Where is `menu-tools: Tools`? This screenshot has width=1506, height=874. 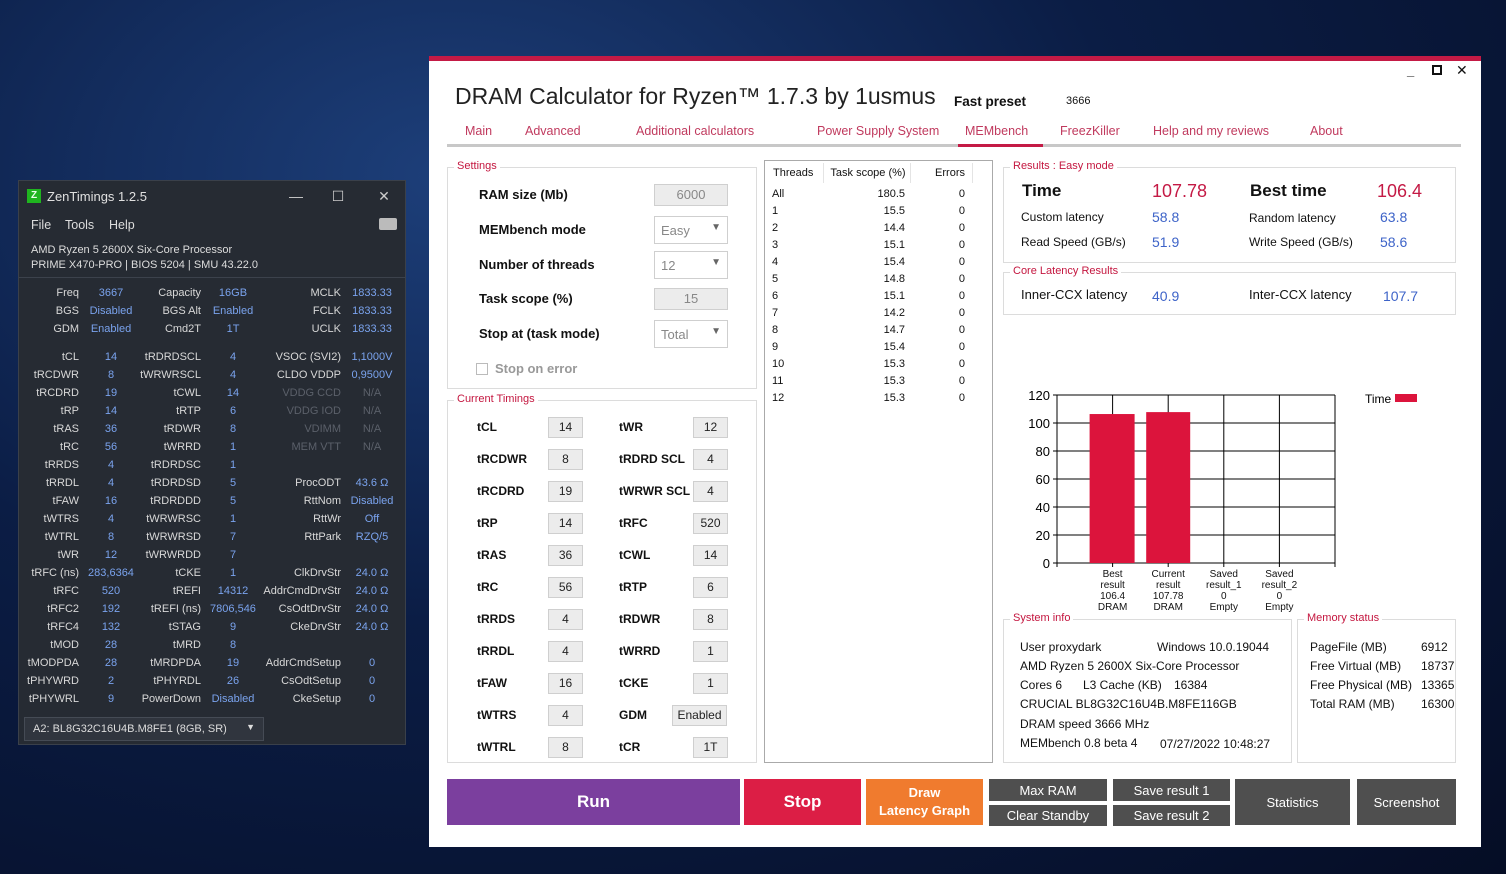
menu-tools: Tools is located at coordinates (80, 225).